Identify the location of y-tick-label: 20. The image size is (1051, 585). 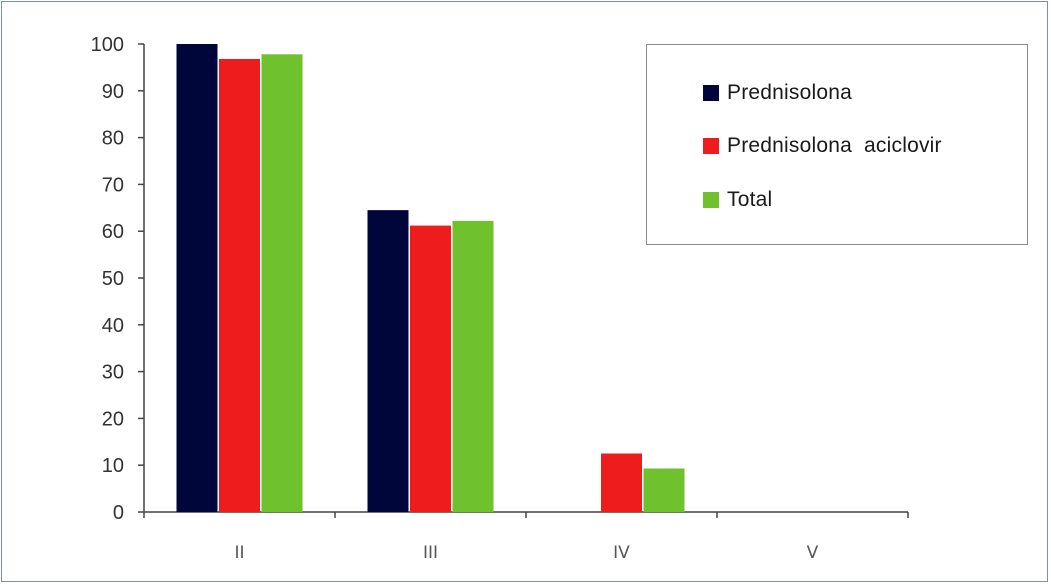
(113, 419).